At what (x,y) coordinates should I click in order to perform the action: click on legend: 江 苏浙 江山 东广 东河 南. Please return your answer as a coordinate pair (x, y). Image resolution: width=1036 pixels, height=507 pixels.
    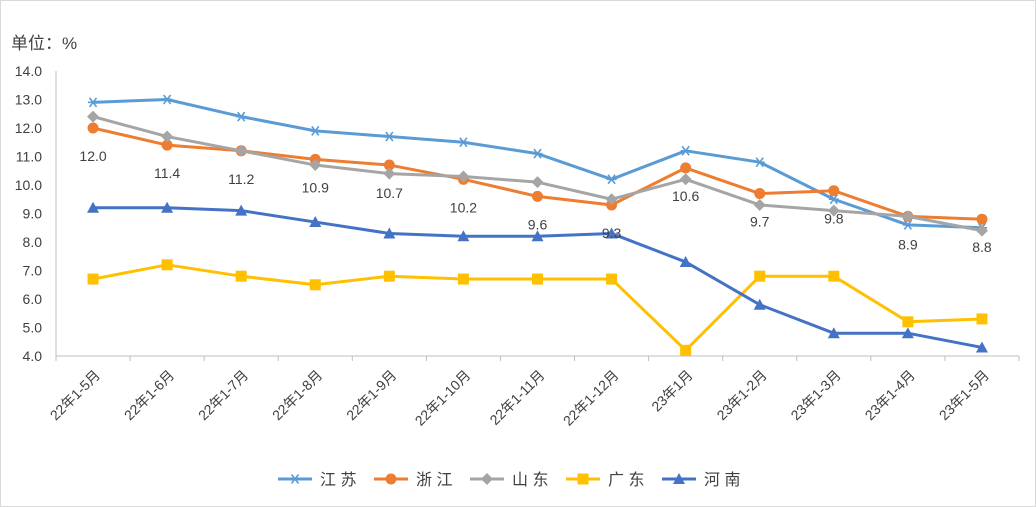
    Looking at the image, I should click on (509, 480).